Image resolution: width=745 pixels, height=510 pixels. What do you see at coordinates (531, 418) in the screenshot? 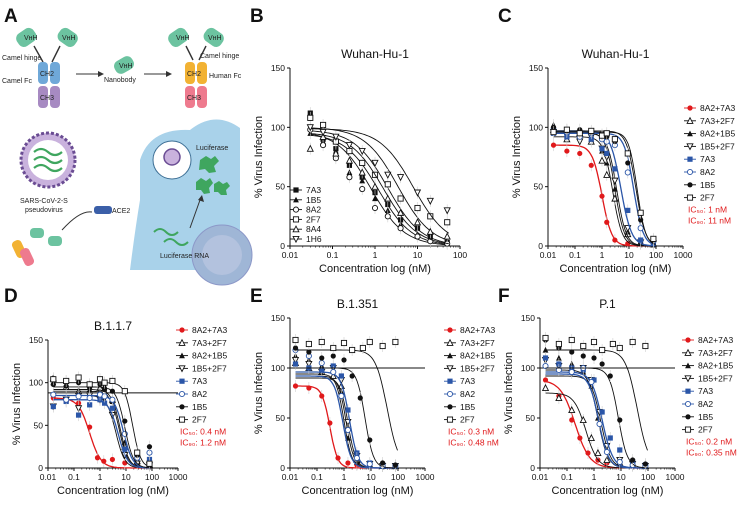
I see `chart-f-ytick-label: 50` at bounding box center [531, 418].